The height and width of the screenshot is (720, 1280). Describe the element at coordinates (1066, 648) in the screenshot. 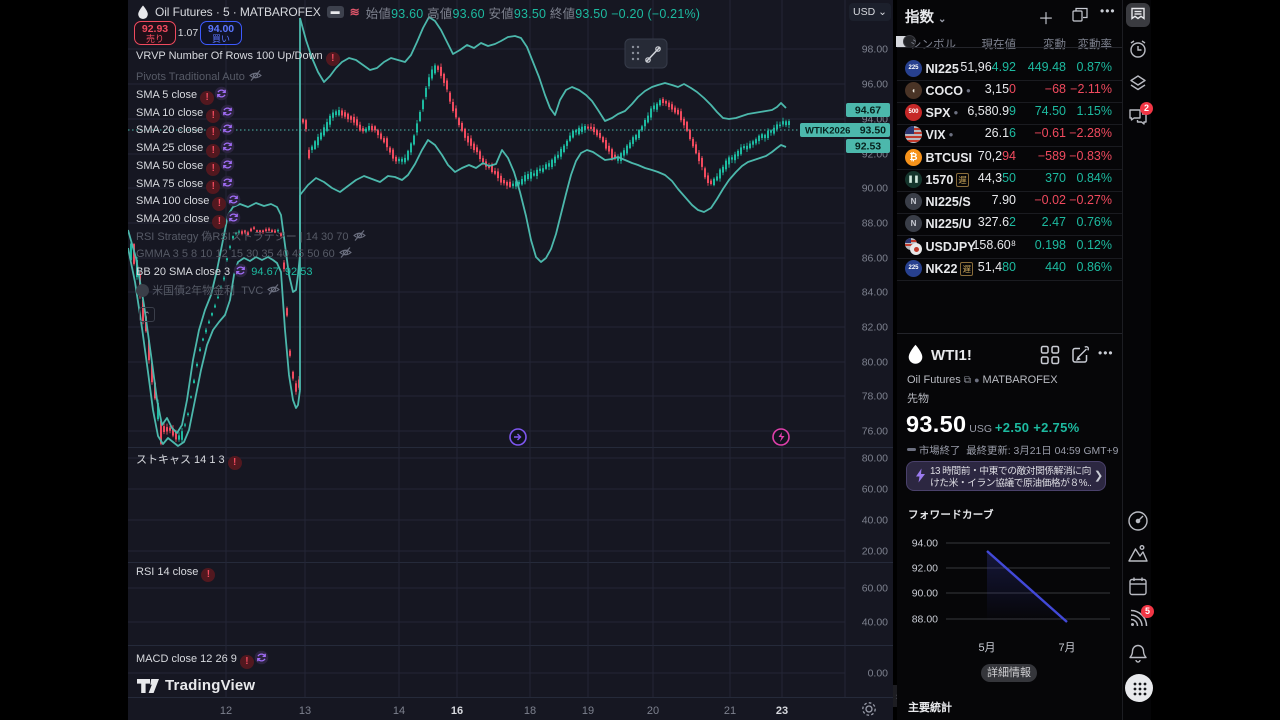

I see `svg-text: 7月` at that location.